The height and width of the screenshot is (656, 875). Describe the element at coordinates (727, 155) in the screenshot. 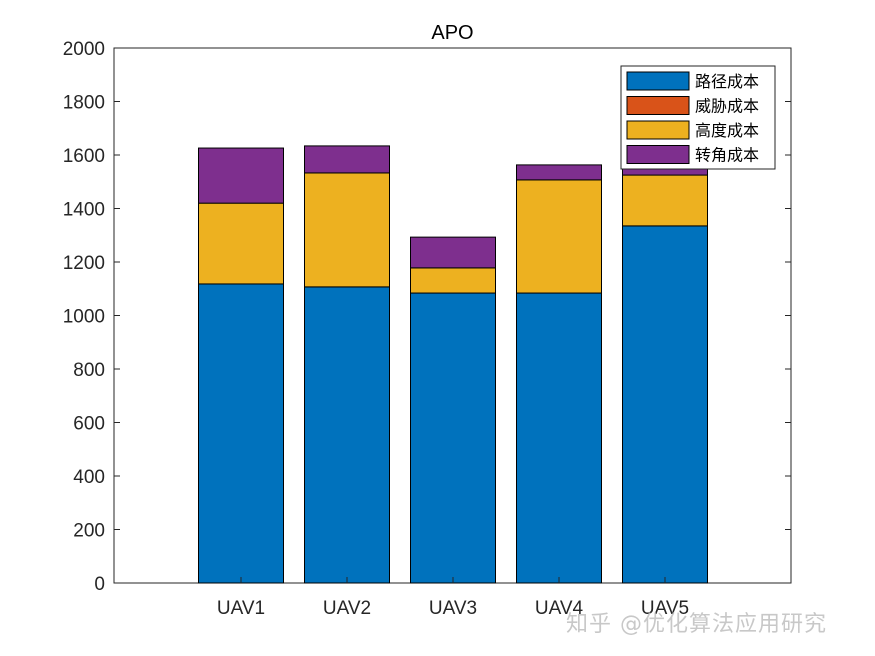

I see `legend-label: 转角成本` at that location.